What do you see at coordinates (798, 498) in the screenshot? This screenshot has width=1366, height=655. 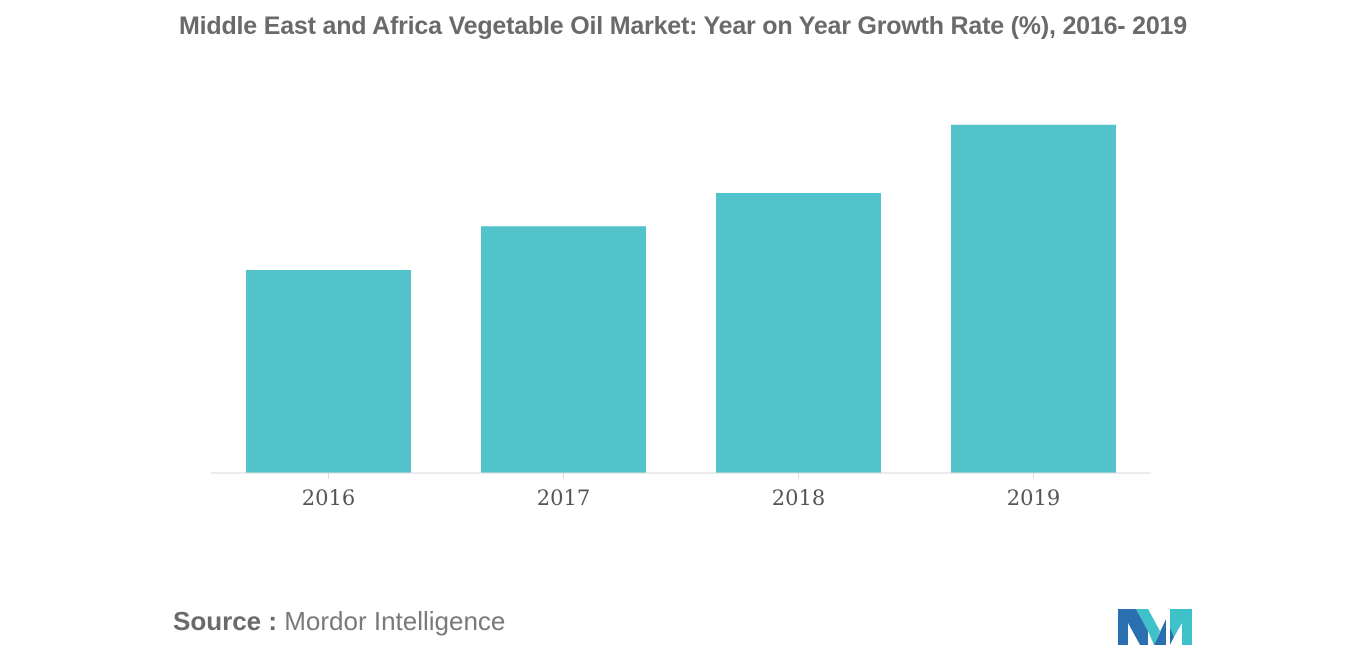 I see `x-tick-label-2018: 2018` at bounding box center [798, 498].